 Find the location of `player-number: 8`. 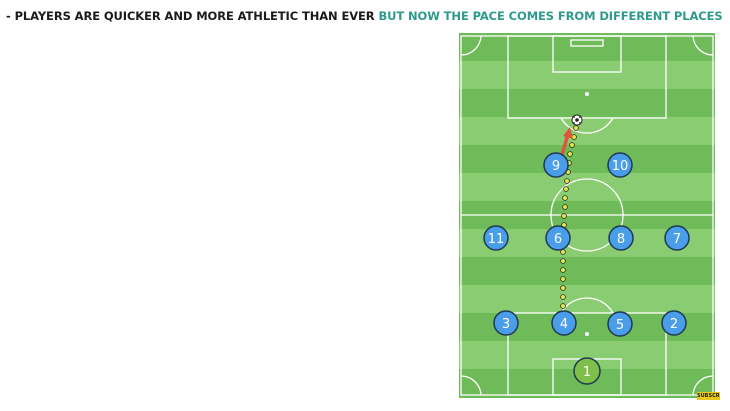

player-number: 8 is located at coordinates (621, 239).